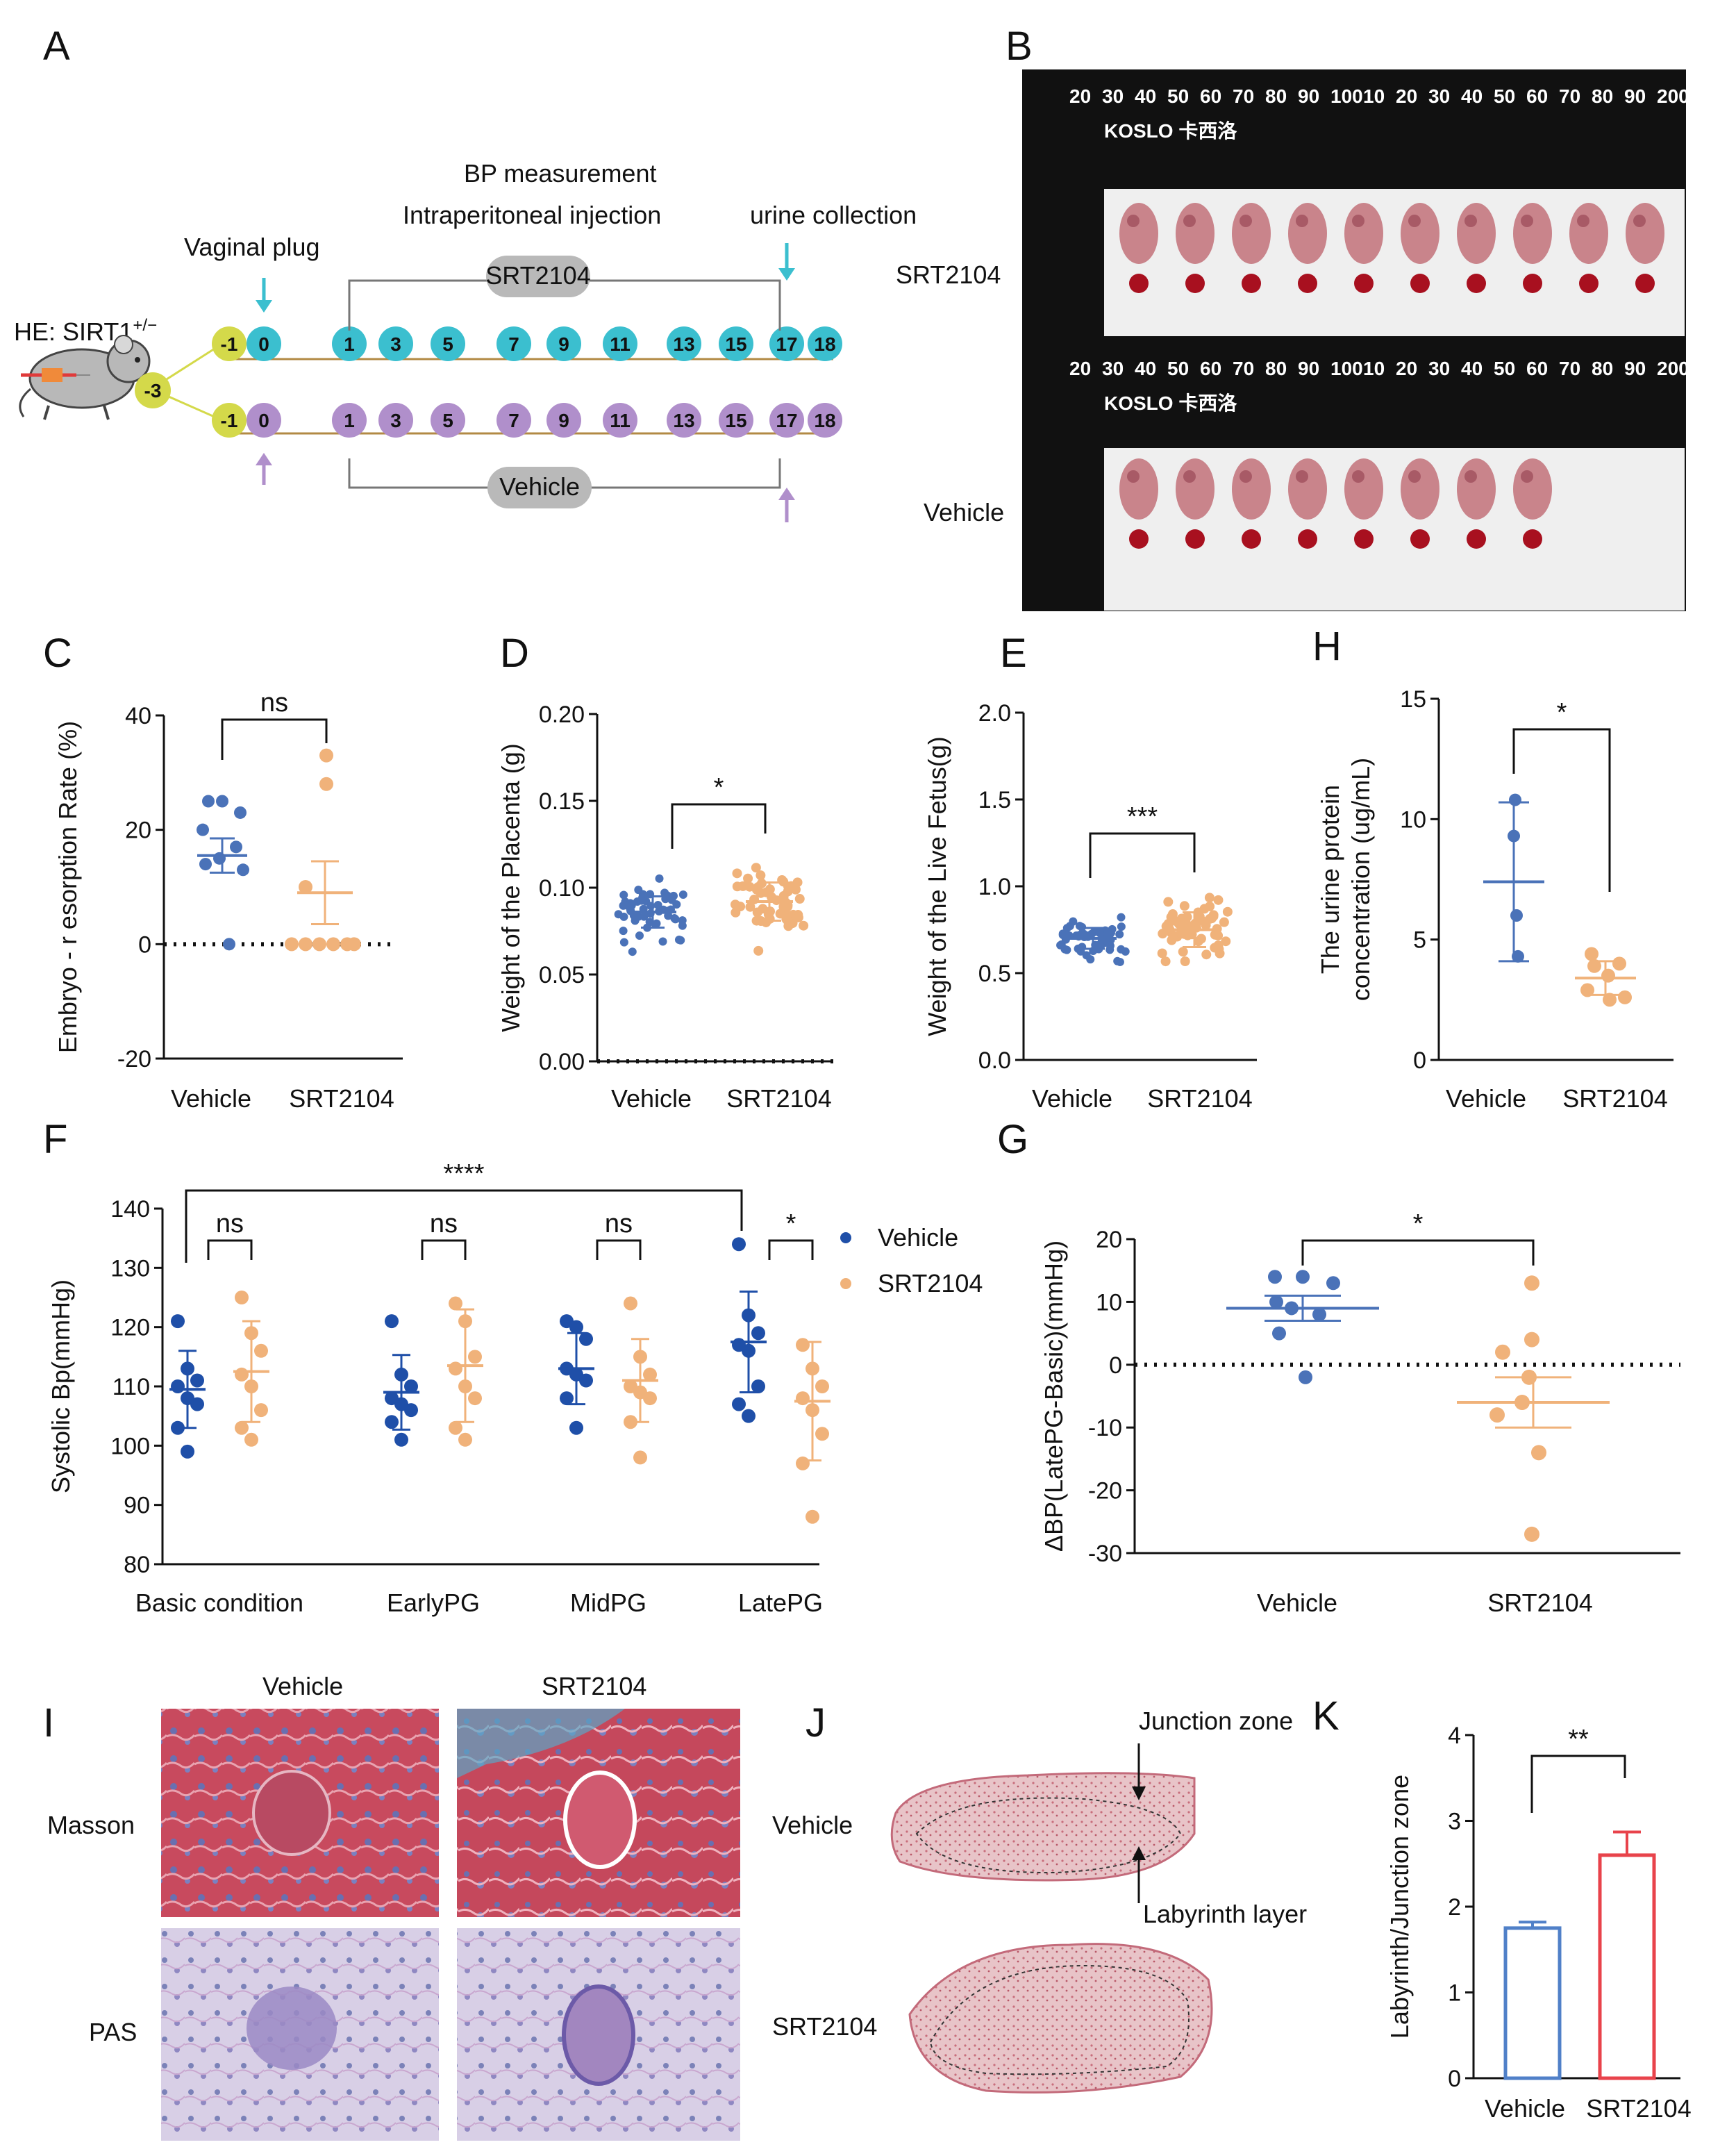 This screenshot has width=1711, height=2156. Describe the element at coordinates (778, 1098) in the screenshot. I see `x-tick-label: SRT2104` at that location.